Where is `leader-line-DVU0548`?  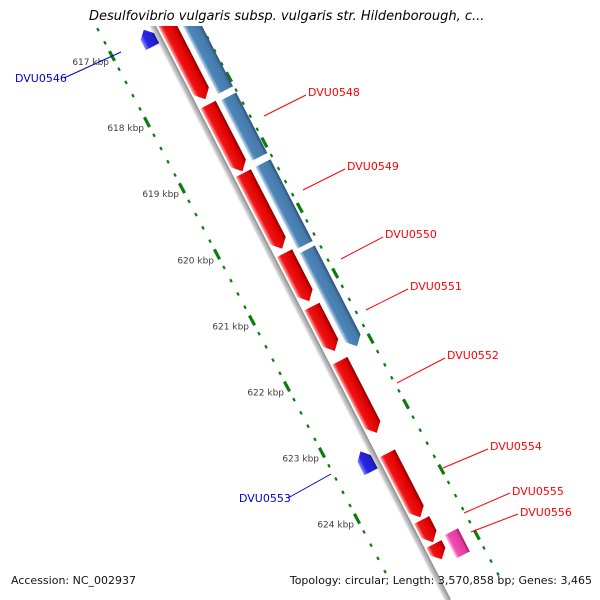
leader-line-DVU0548 is located at coordinates (285, 105).